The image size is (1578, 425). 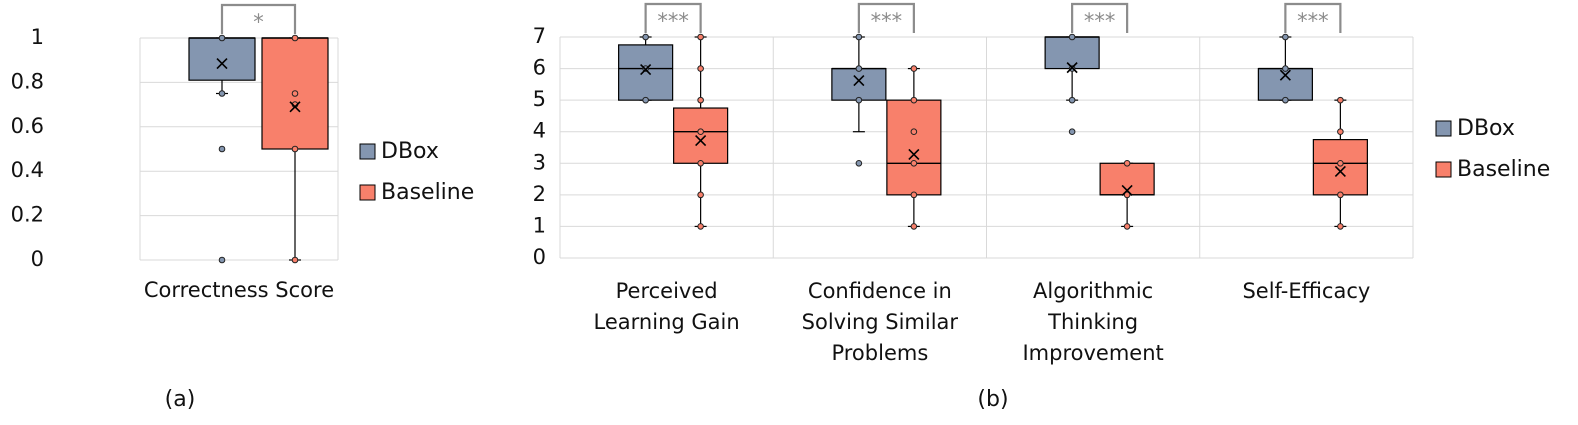 What do you see at coordinates (539, 68) in the screenshot?
I see `y-tick-label: 6` at bounding box center [539, 68].